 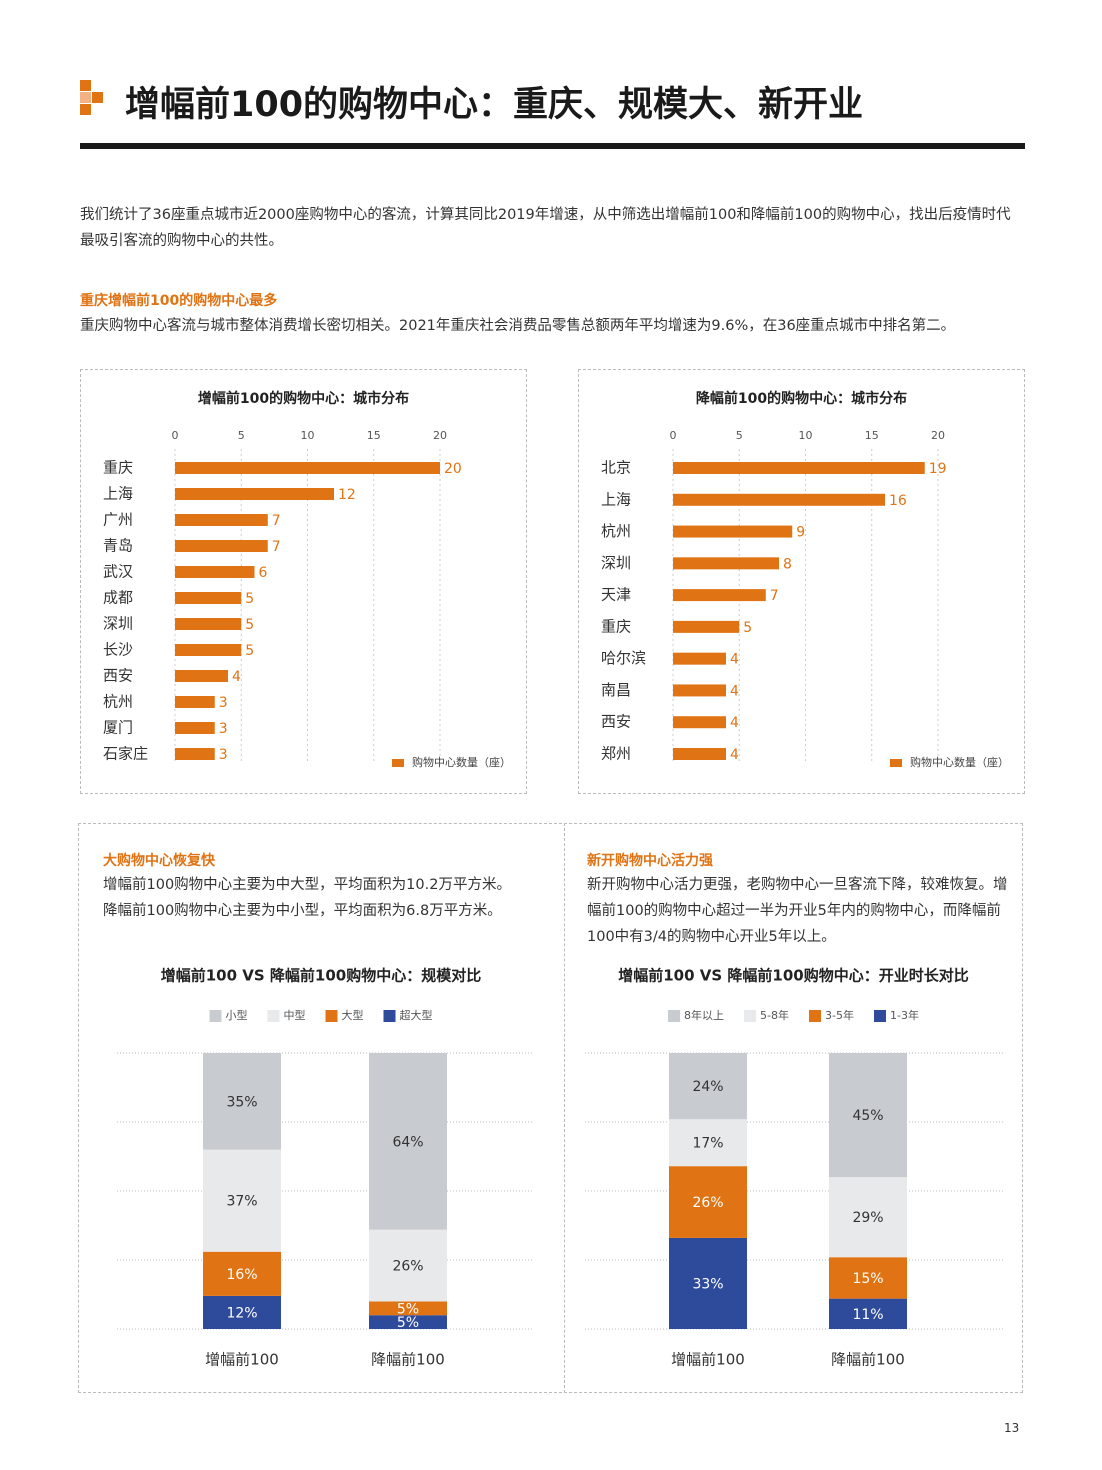 I want to click on x-tick-label: 10, so click(x=308, y=435).